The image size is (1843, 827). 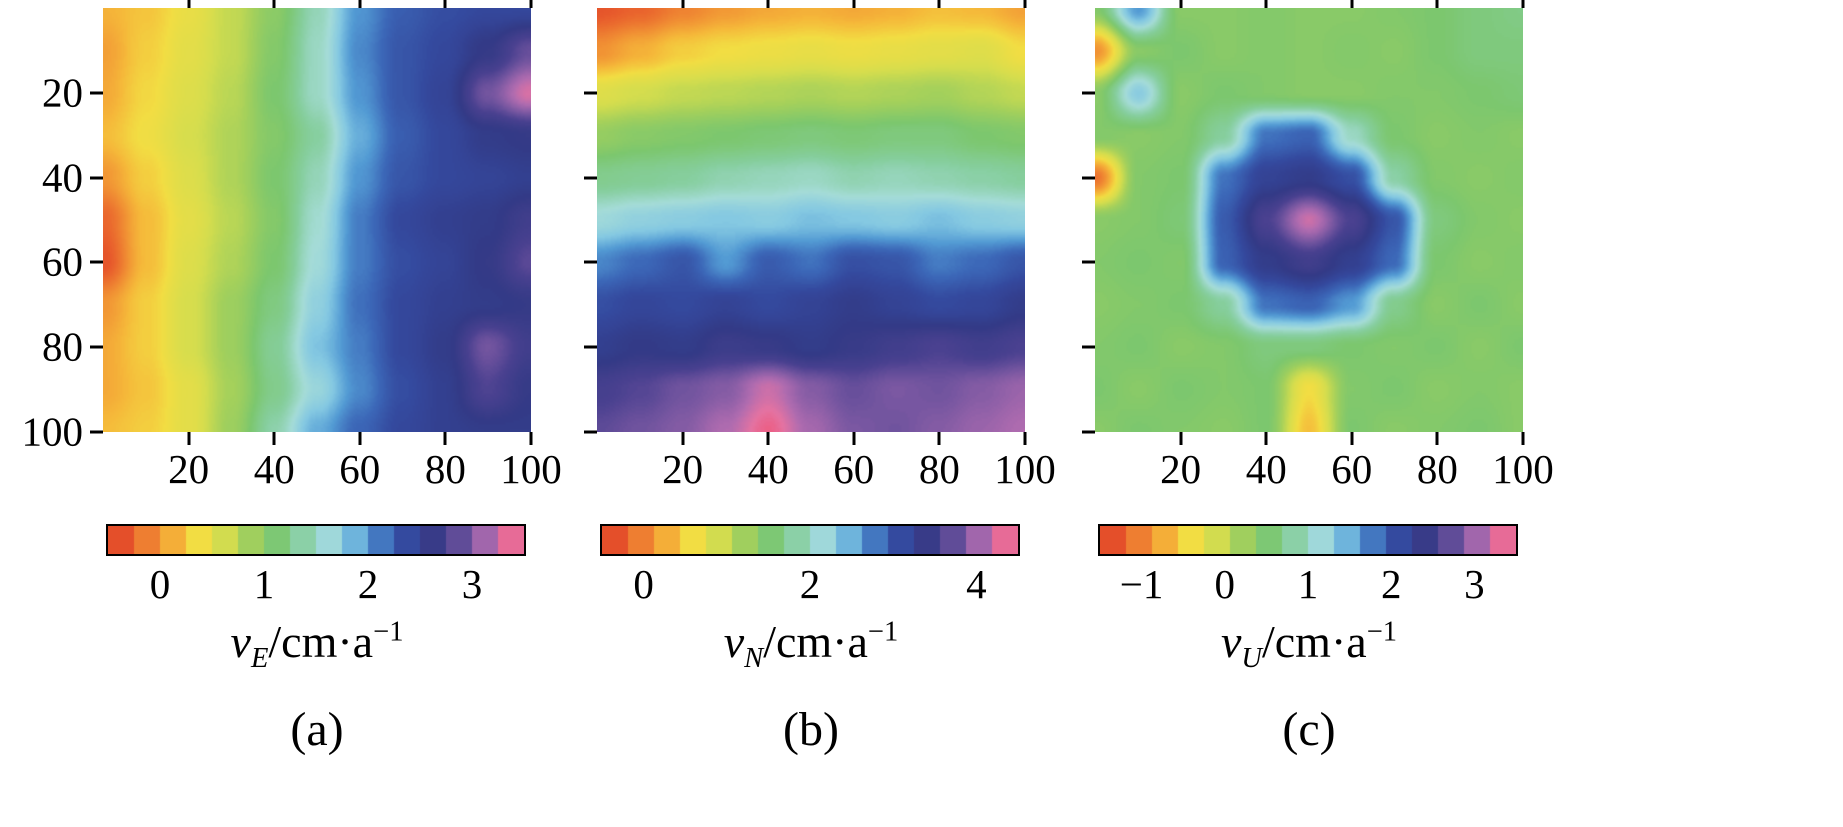 I want to click on colorbar-canvas-b, so click(x=810, y=540).